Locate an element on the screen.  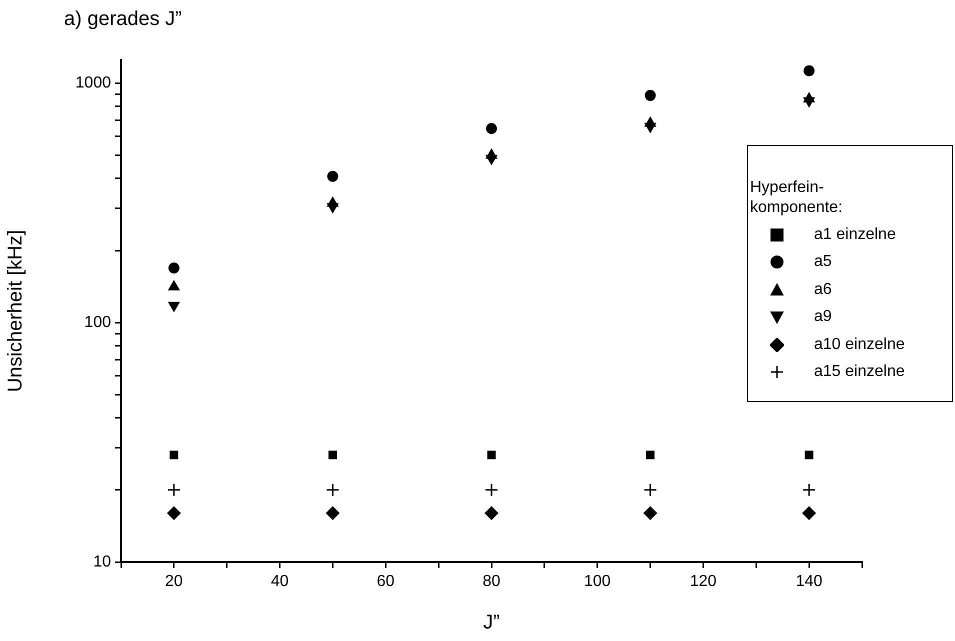
legend-label: a6 is located at coordinates (823, 289).